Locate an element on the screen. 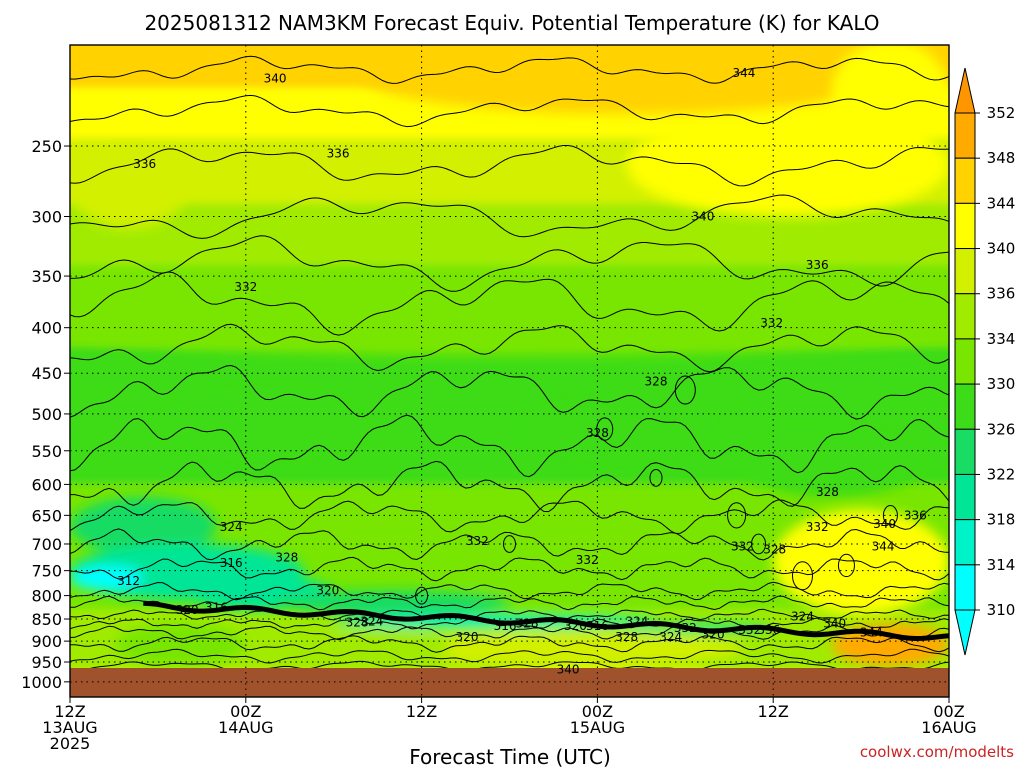  y-tick-label: 950 is located at coordinates (46, 662).